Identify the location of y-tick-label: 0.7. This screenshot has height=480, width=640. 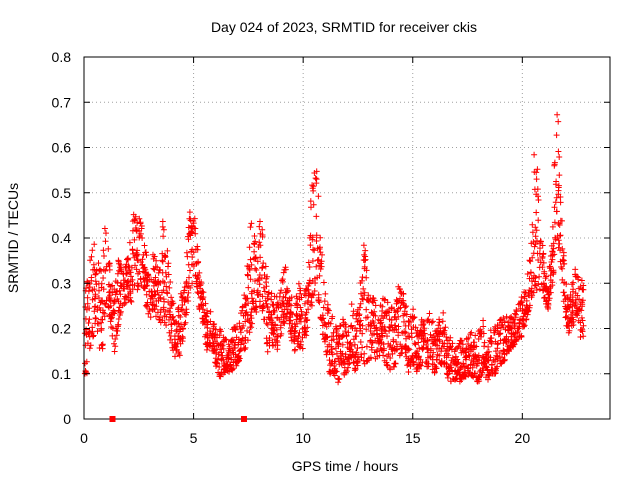
(62, 102).